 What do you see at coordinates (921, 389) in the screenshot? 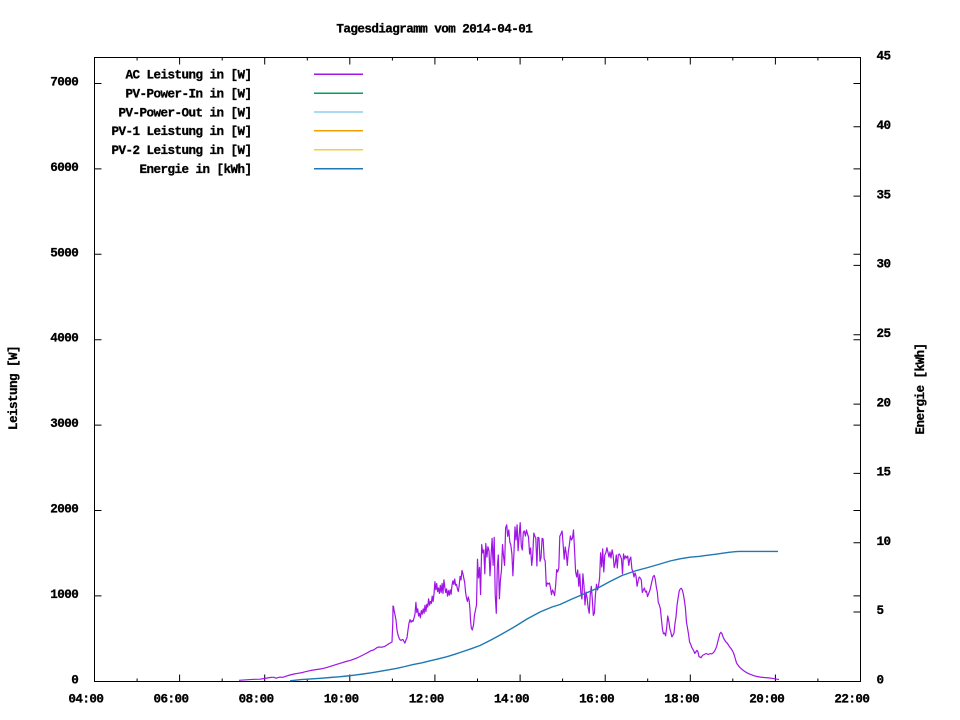
I see `svg-text: Energie [kWh]` at bounding box center [921, 389].